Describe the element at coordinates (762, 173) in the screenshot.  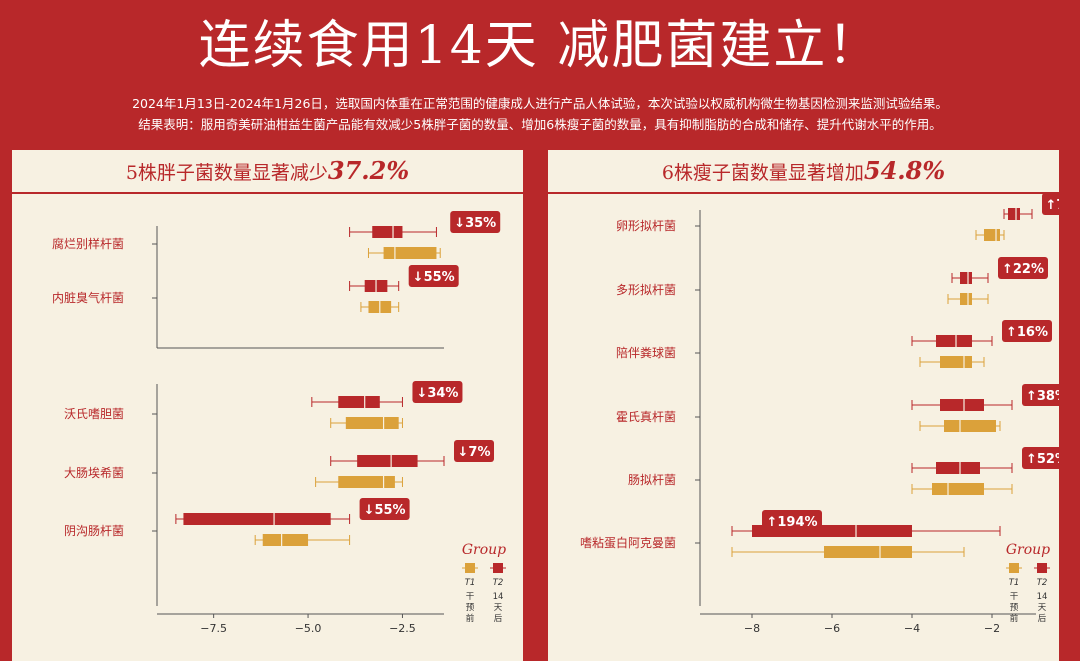
I see `lean-bacteria-title-text: 6株瘦子菌数量显著增加` at that location.